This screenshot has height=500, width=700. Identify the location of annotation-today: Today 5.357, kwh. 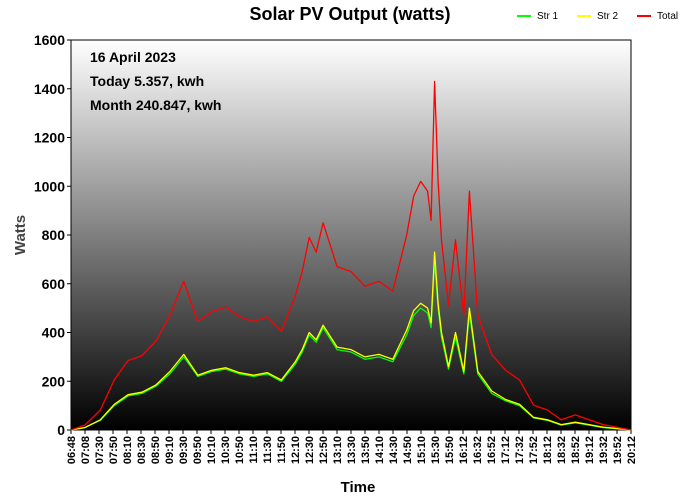
(147, 81).